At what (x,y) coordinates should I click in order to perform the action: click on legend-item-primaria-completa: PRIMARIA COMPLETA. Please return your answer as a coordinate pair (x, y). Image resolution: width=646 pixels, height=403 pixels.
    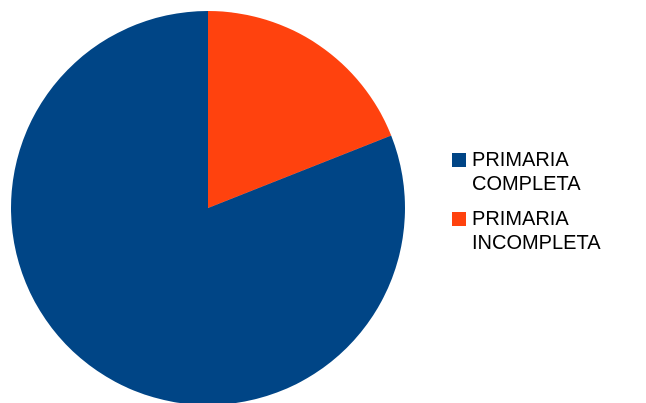
    Looking at the image, I should click on (547, 172).